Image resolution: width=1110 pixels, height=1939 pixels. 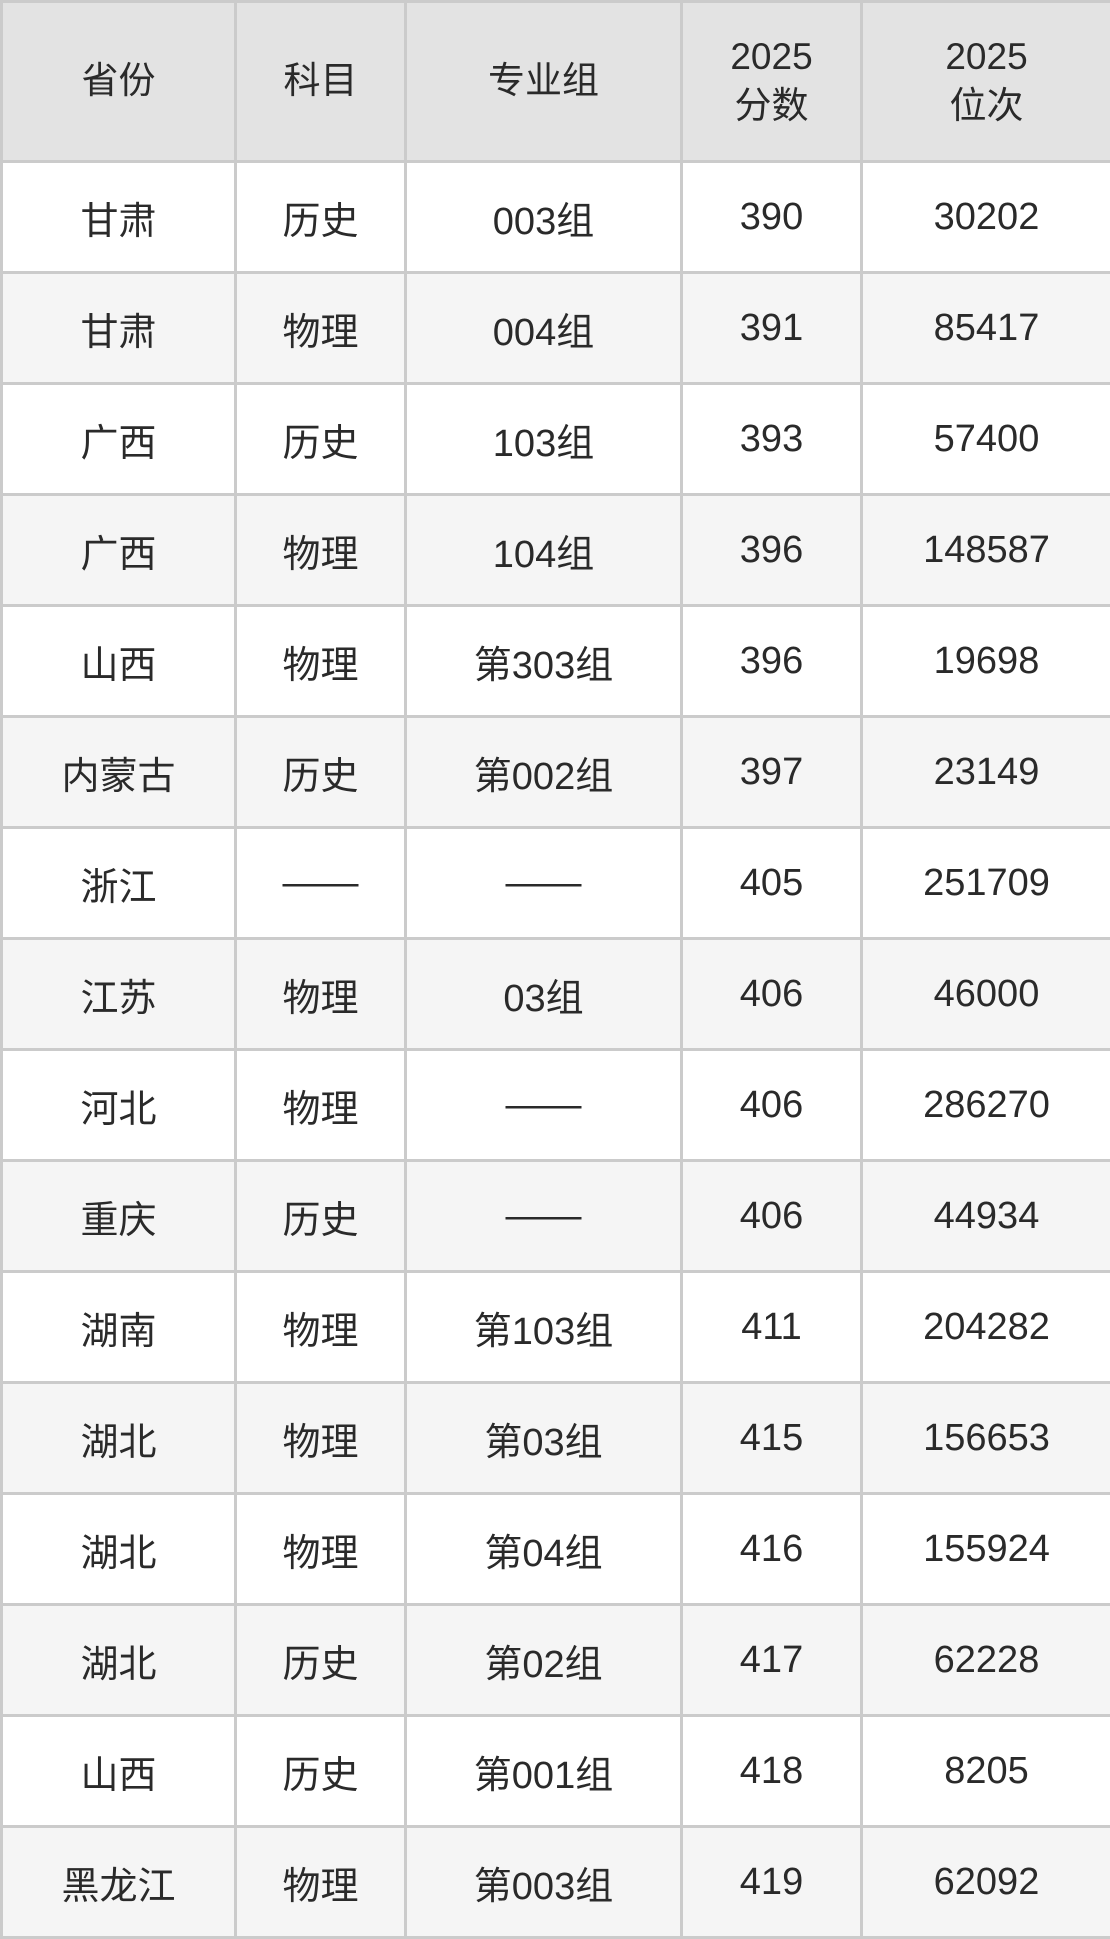 I want to click on table-cell: 62228, so click(x=986, y=1660).